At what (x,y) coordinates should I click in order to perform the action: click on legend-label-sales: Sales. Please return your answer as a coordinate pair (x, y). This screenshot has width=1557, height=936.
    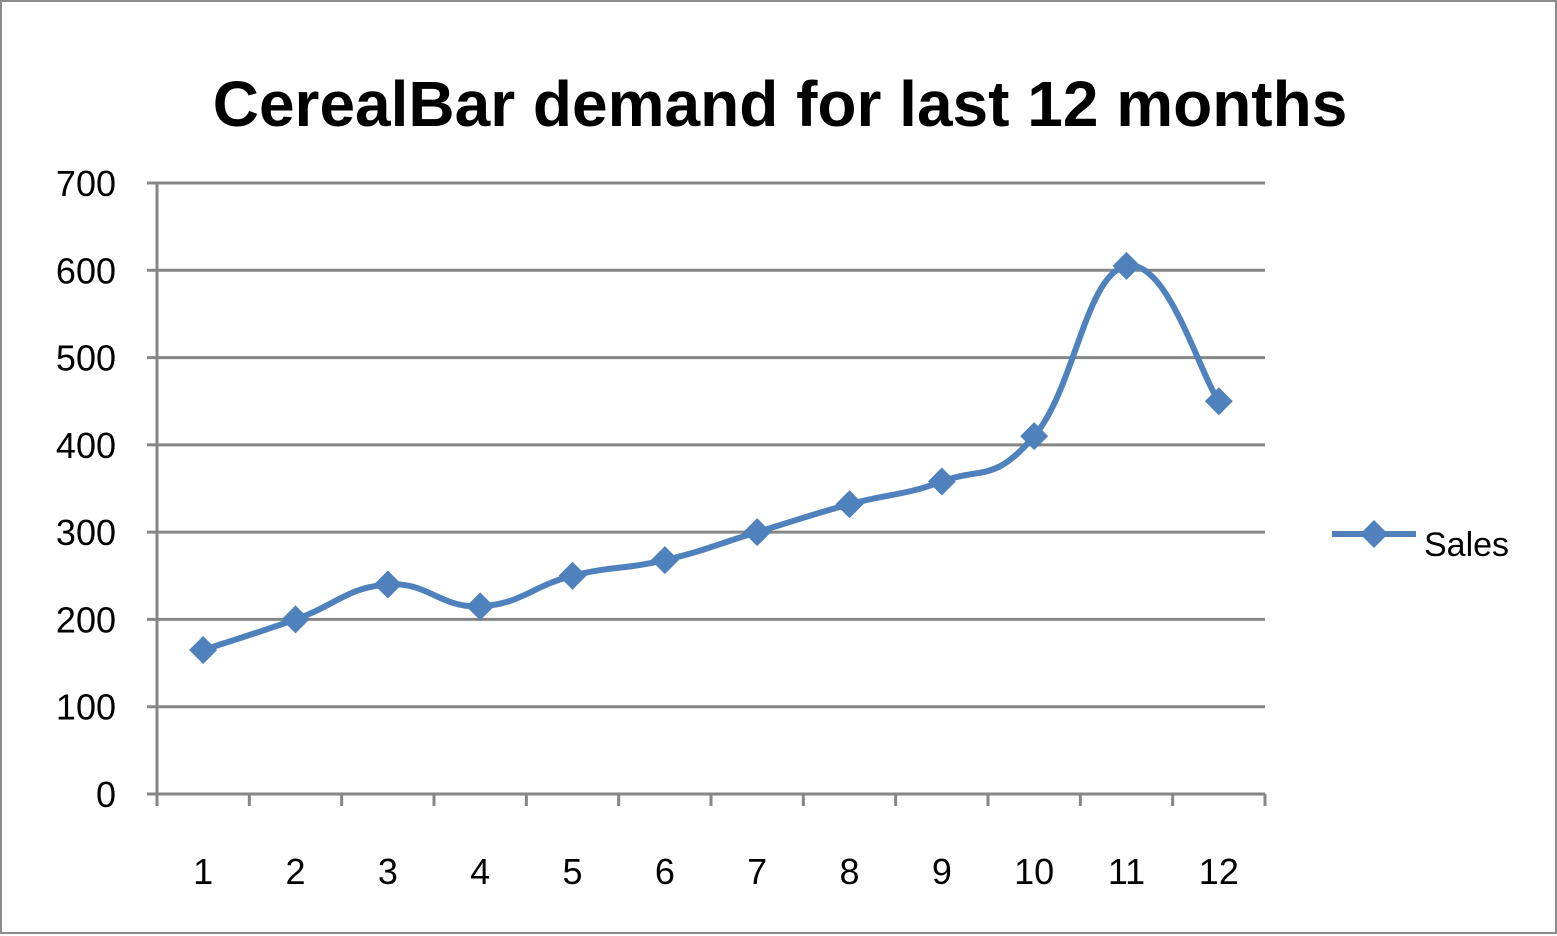
    Looking at the image, I should click on (1466, 545).